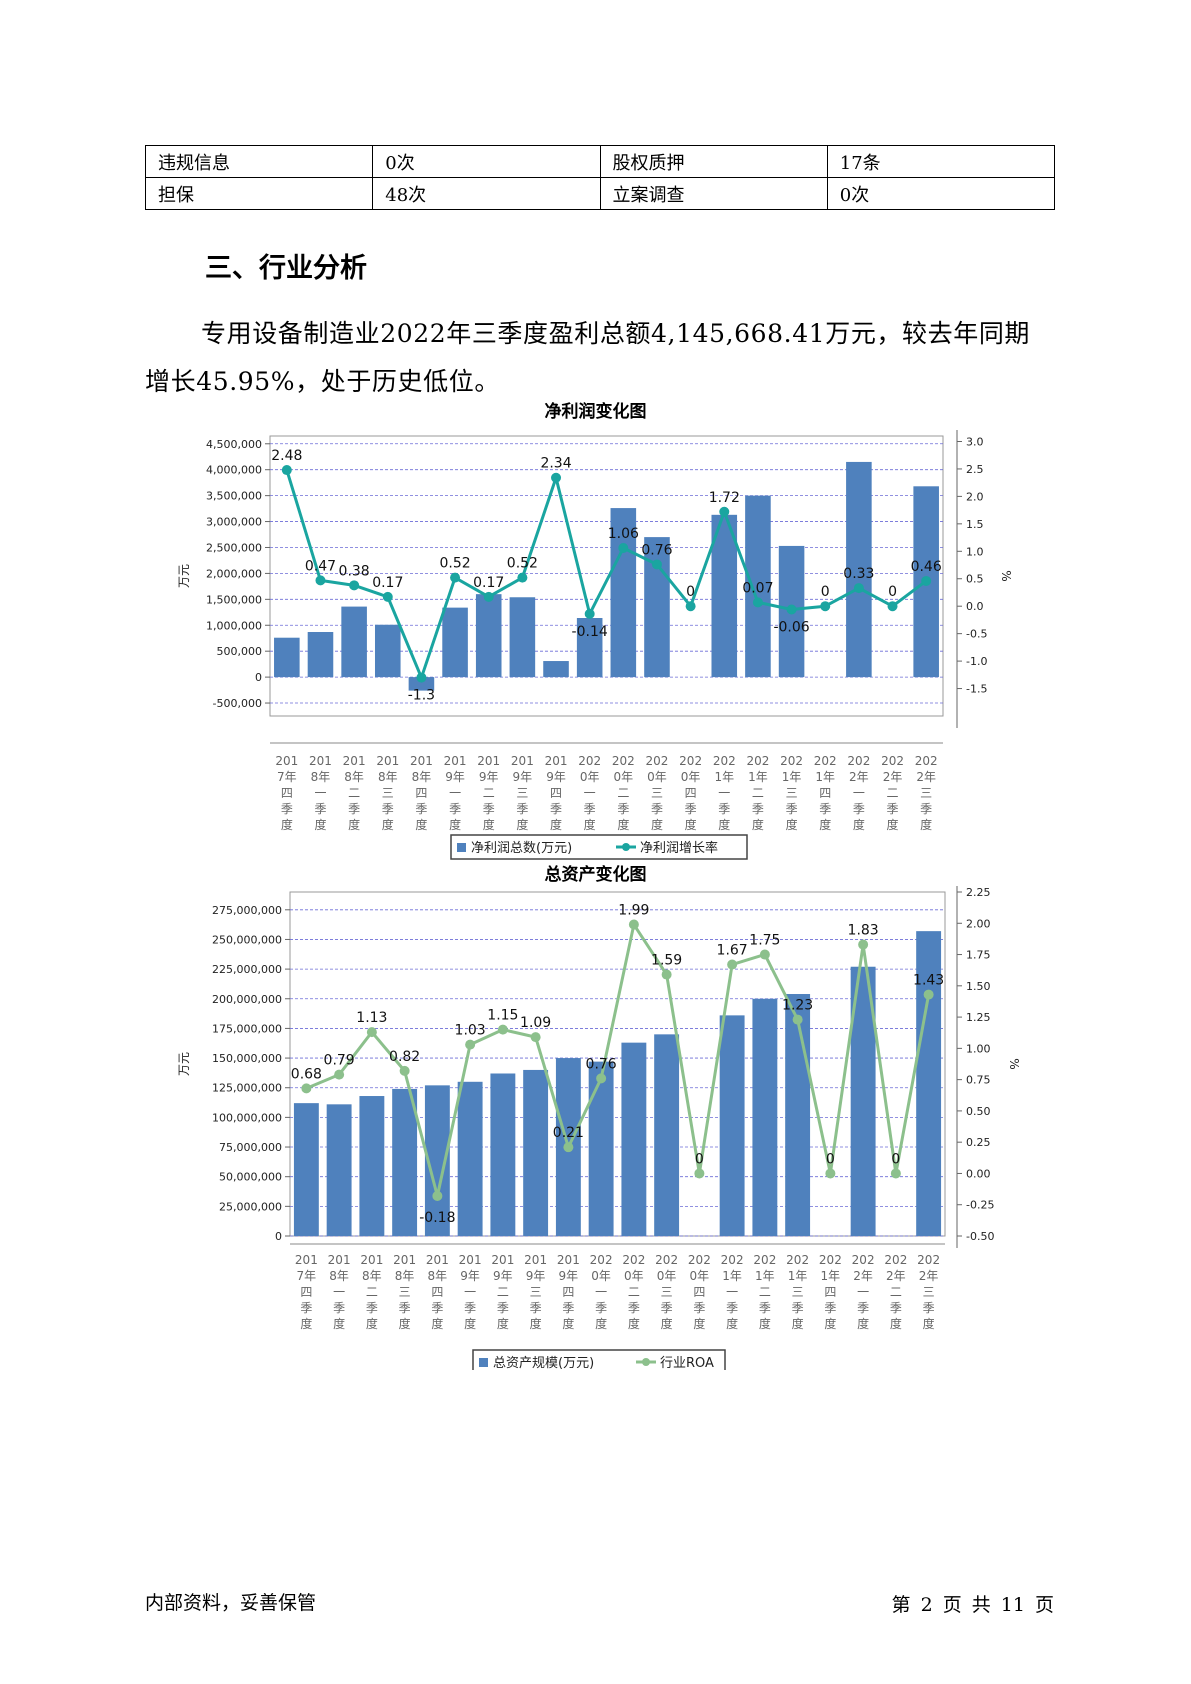 This screenshot has width=1191, height=1684. I want to click on y-tick-label: 150,000,000, so click(247, 1058).